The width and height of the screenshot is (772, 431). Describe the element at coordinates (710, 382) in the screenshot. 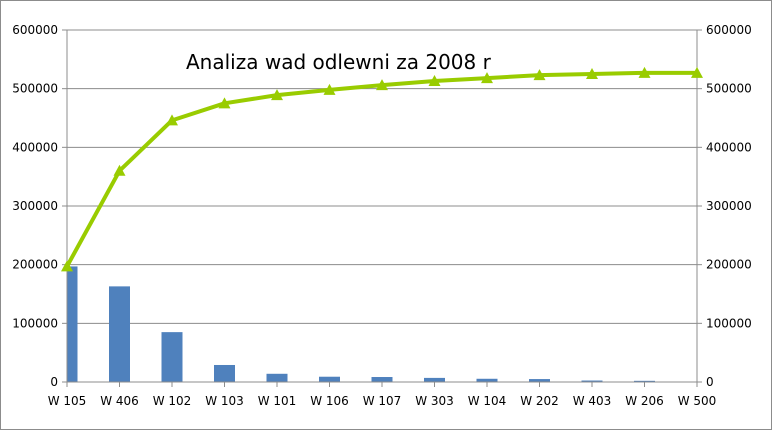

I see `y-tick-label-right: 0` at that location.